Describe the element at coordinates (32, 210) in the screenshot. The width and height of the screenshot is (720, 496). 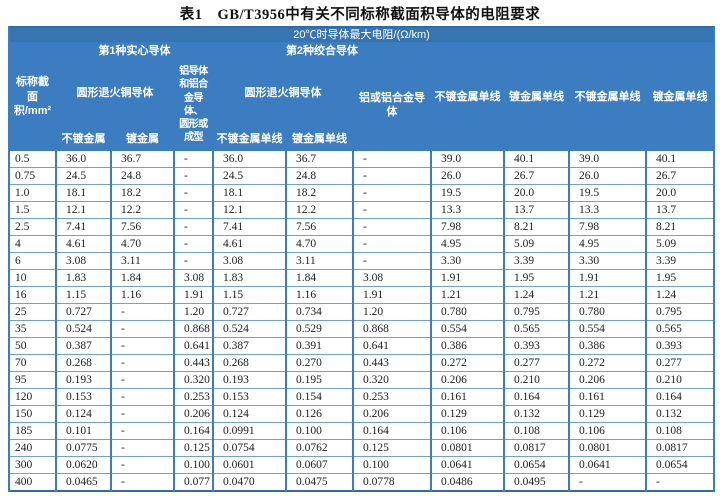
I see `nominal-area-value: 1.5` at that location.